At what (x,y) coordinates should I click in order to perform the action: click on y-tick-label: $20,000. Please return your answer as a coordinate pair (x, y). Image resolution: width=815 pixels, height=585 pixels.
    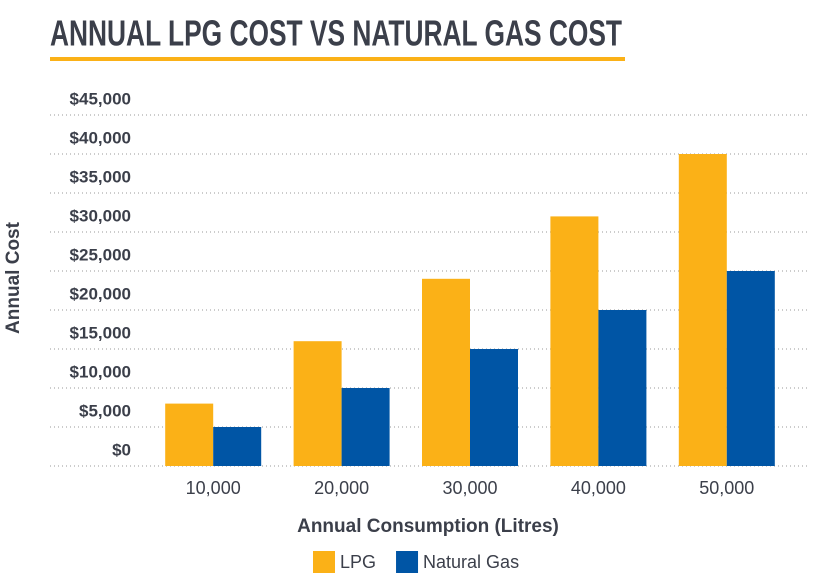
    Looking at the image, I should click on (100, 293).